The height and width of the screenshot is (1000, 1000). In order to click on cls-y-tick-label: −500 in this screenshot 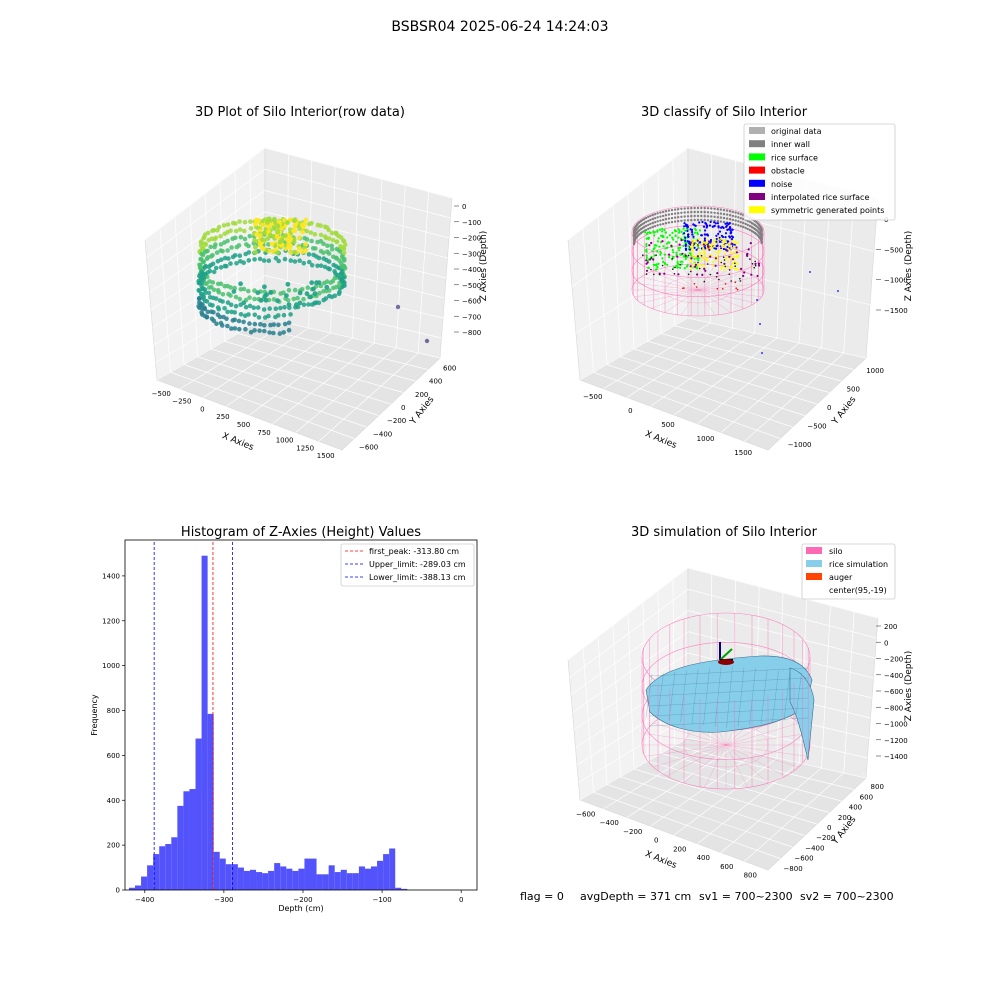, I will do `click(816, 426)`.